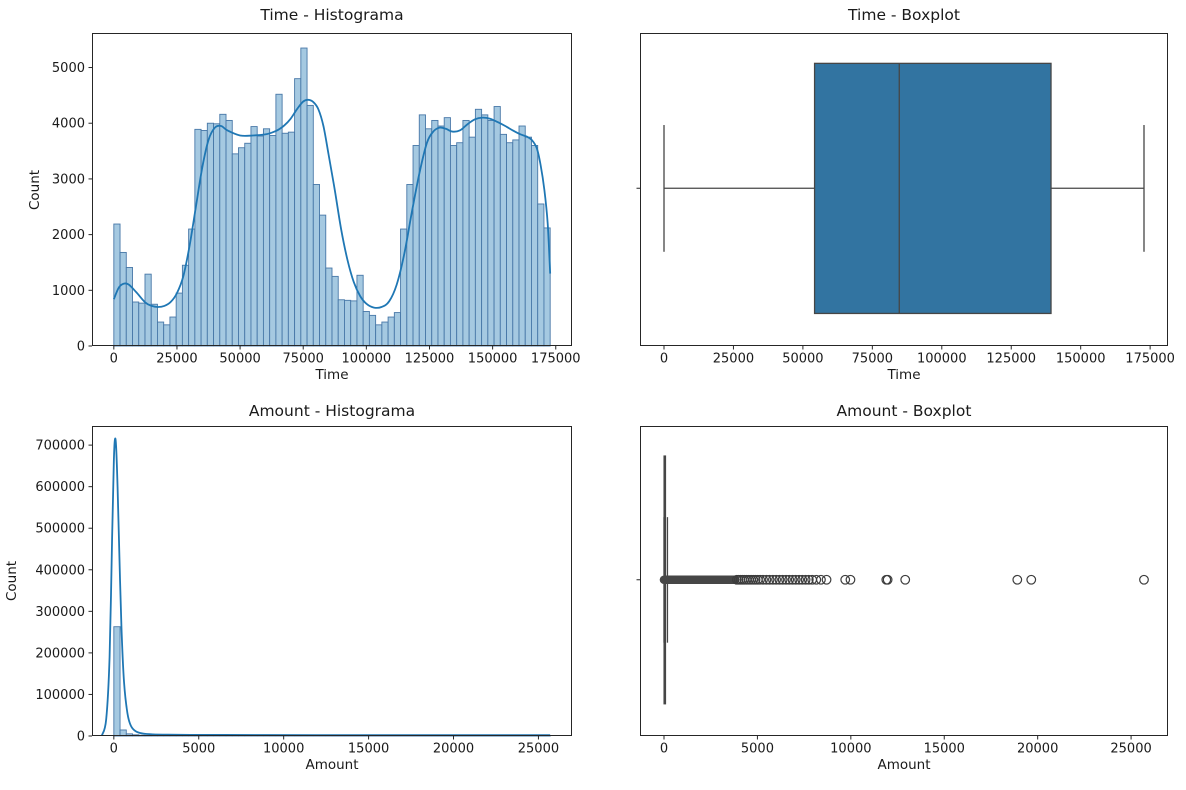 The height and width of the screenshot is (790, 1186). I want to click on x-axis-ticks: 0 5000 10000 15000 20000 25000, so click(906, 746).